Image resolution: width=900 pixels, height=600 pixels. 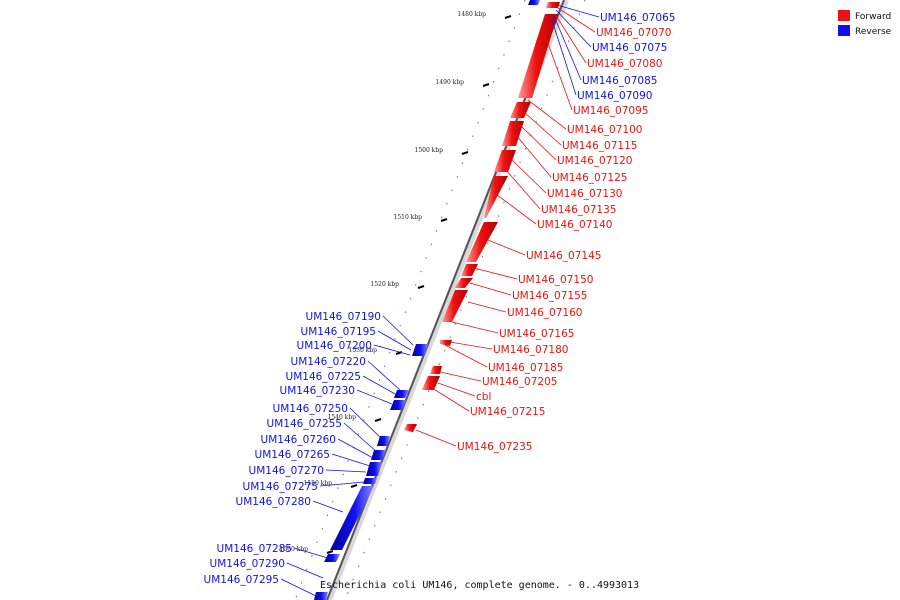 What do you see at coordinates (292, 455) in the screenshot?
I see `gene-label: UM146_07265` at bounding box center [292, 455].